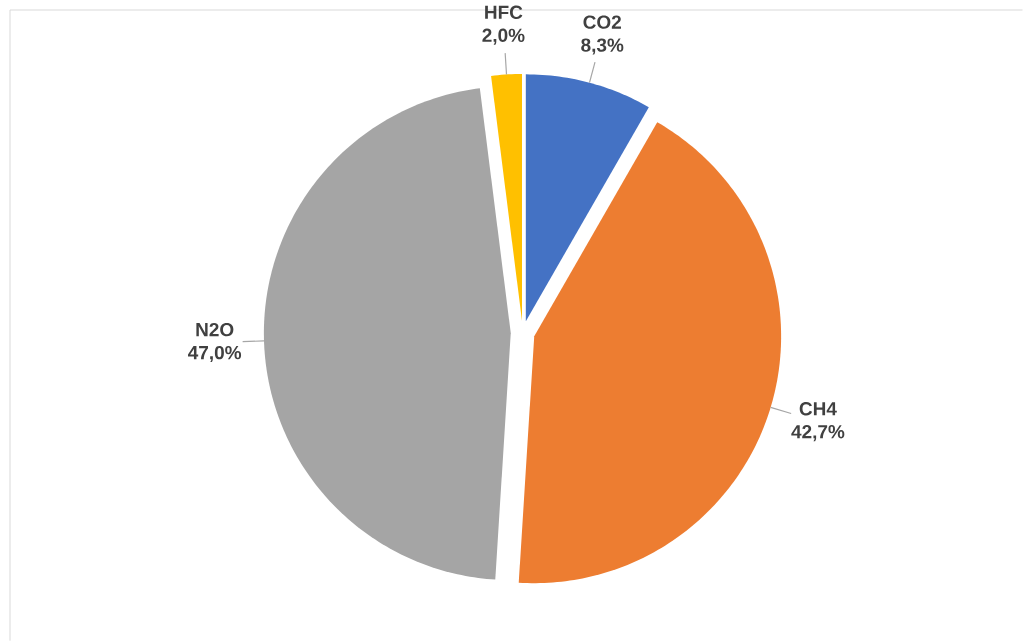 Image resolution: width=1023 pixels, height=641 pixels. Describe the element at coordinates (215, 354) in the screenshot. I see `data-label: 47,0%` at that location.